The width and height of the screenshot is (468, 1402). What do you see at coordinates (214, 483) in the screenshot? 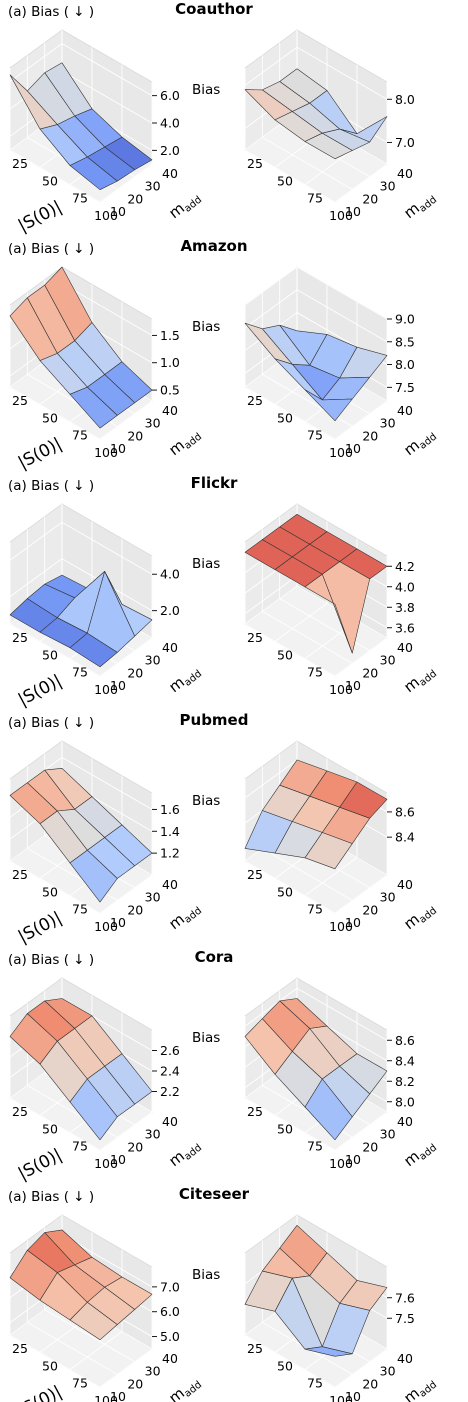
I see `dataset-title: Flickr` at bounding box center [214, 483].